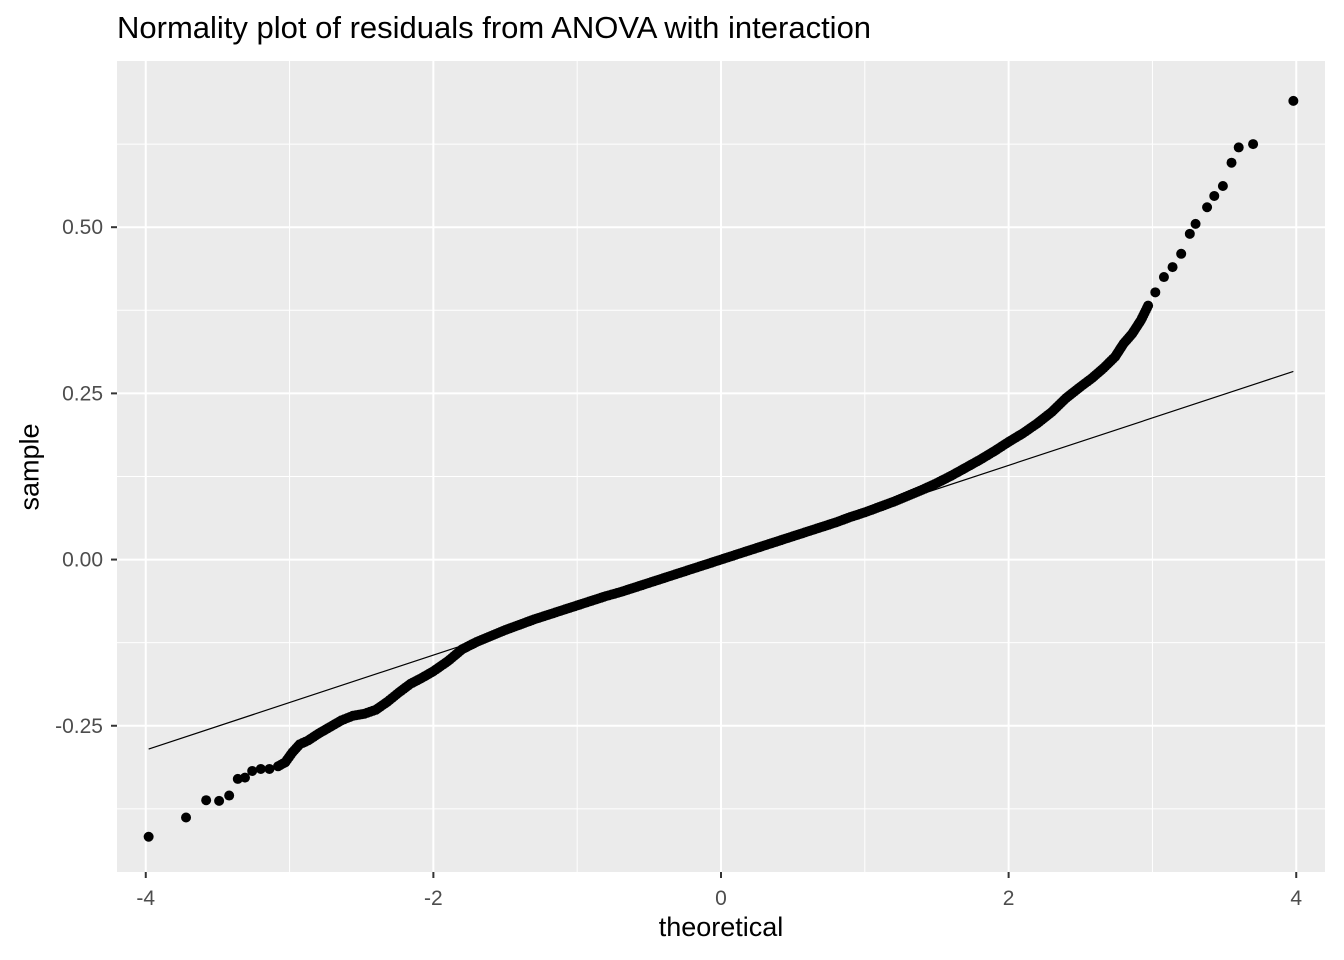 The height and width of the screenshot is (960, 1344). Describe the element at coordinates (433, 898) in the screenshot. I see `x-tick-label: -2` at that location.